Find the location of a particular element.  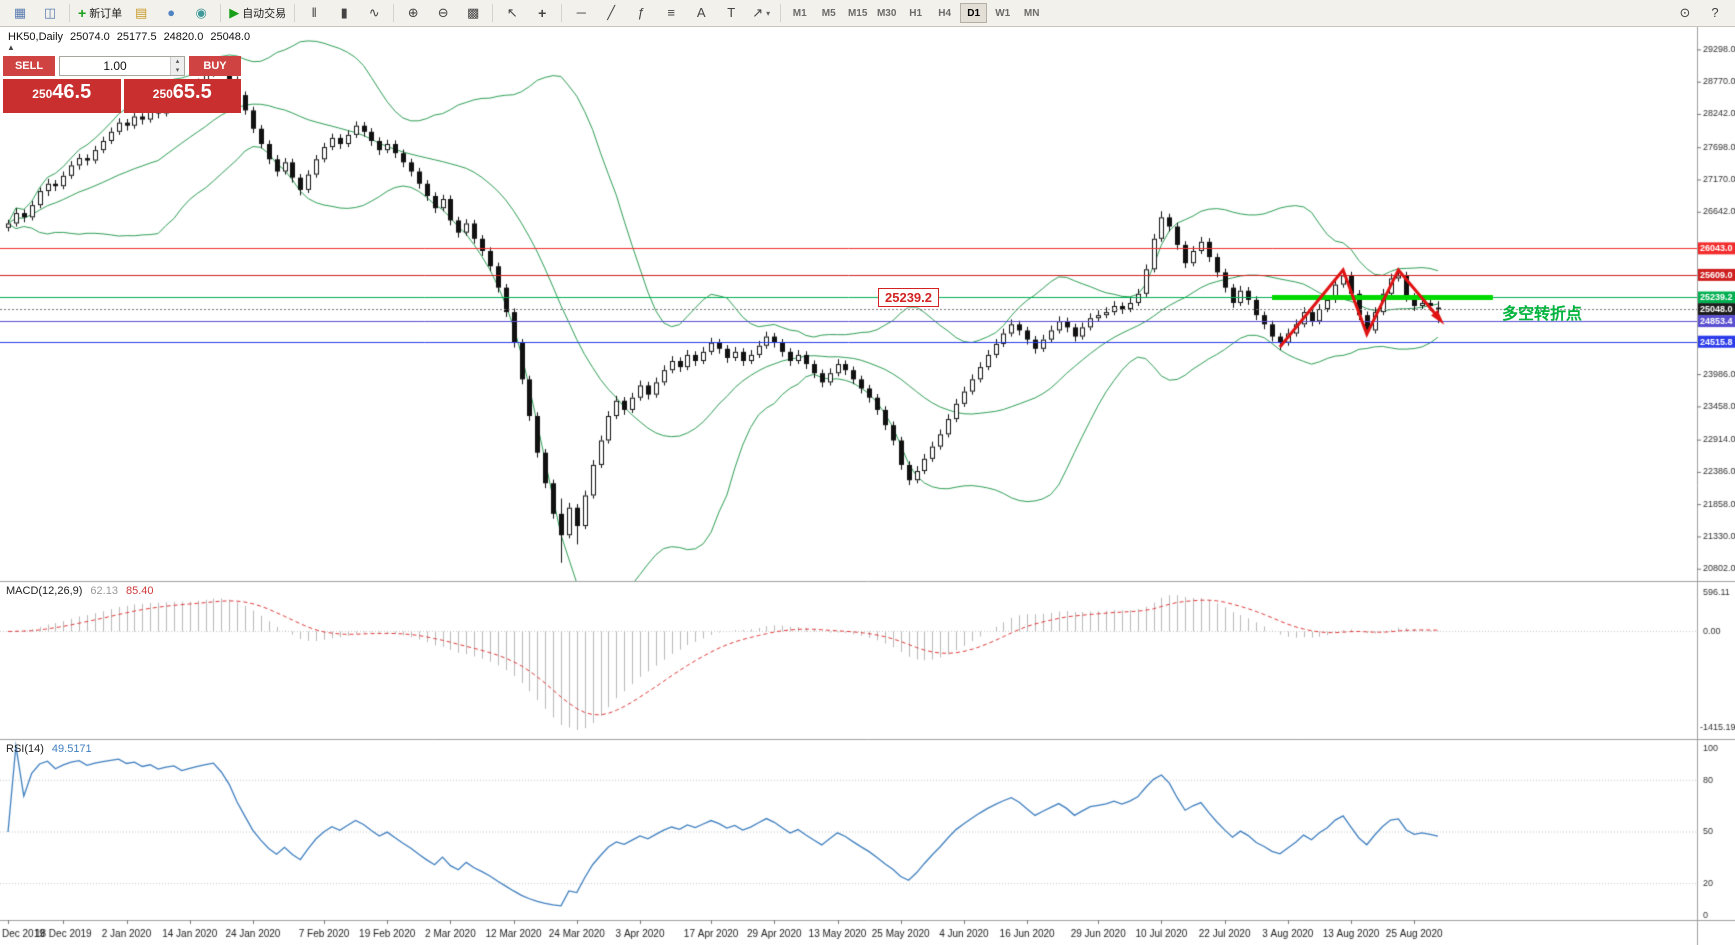

sell-price-display: 250 46.5 is located at coordinates (62, 96).